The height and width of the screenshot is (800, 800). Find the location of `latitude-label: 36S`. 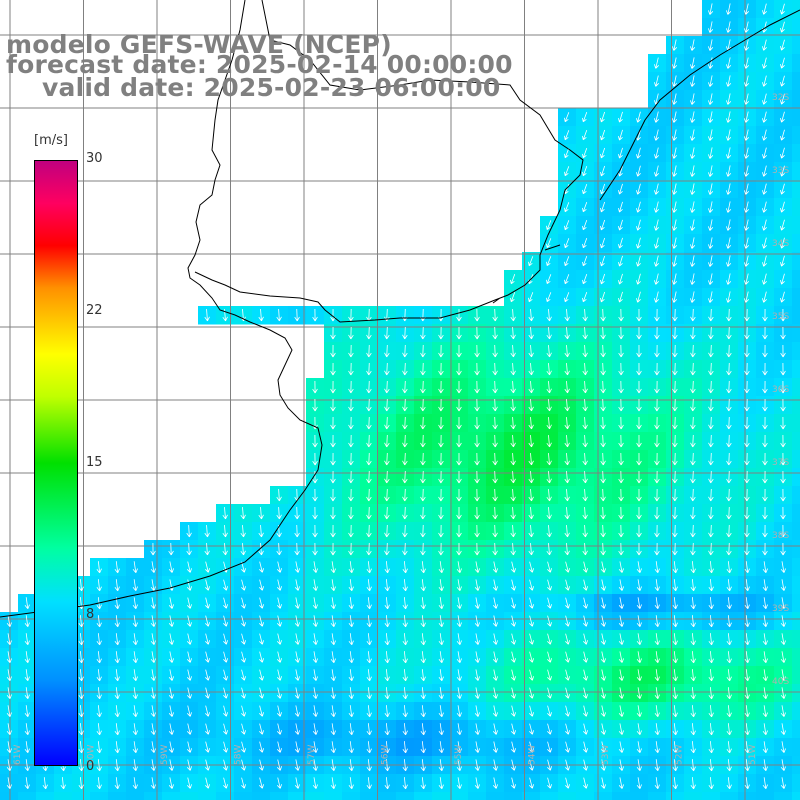

latitude-label: 36S is located at coordinates (780, 390).